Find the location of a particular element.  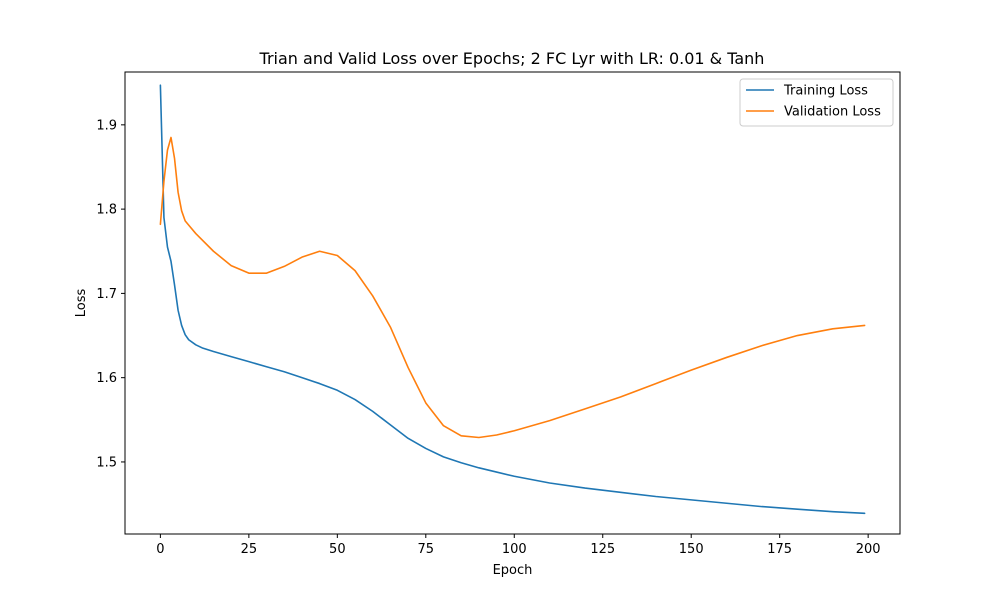

x-axis-label: Epoch is located at coordinates (513, 570).